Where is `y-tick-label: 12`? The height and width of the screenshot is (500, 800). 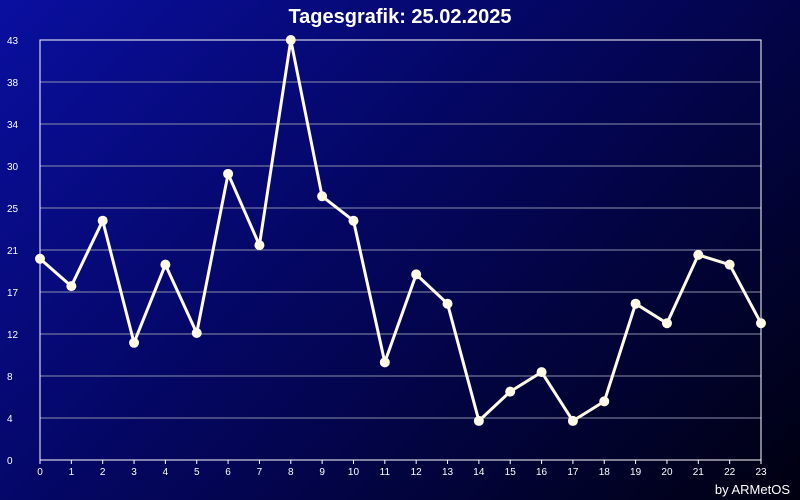 y-tick-label: 12 is located at coordinates (13, 335).